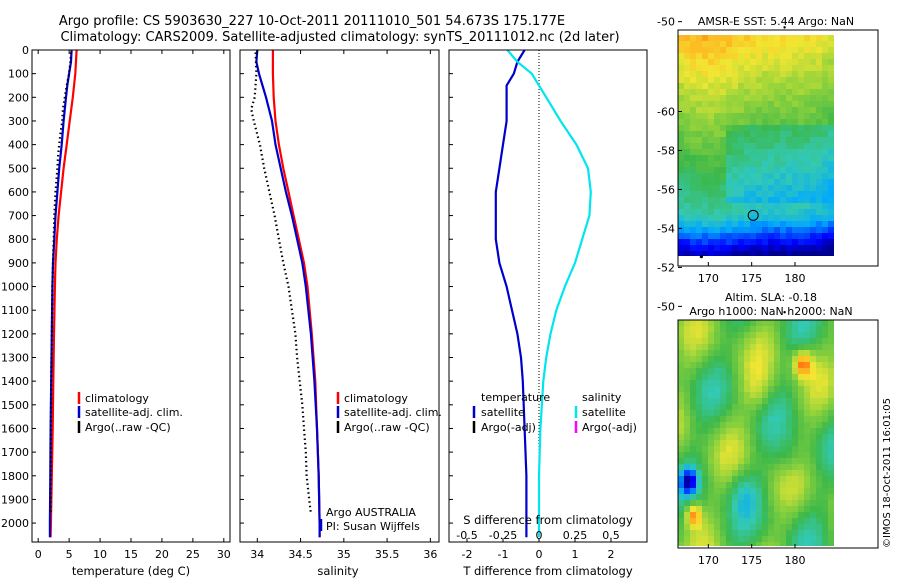  What do you see at coordinates (18, 74) in the screenshot?
I see `y-tick-label: 100` at bounding box center [18, 74].